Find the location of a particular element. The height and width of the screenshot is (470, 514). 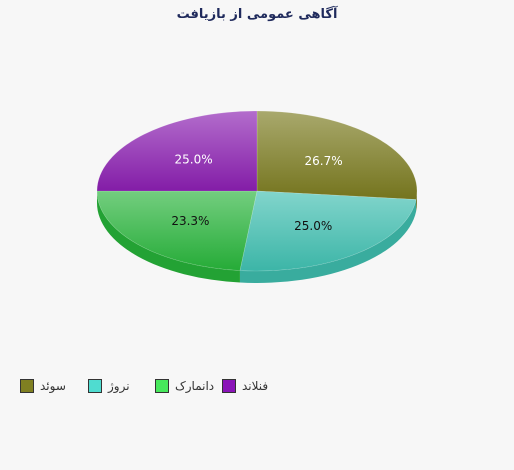

legend-swatch-denmark is located at coordinates (162, 386).